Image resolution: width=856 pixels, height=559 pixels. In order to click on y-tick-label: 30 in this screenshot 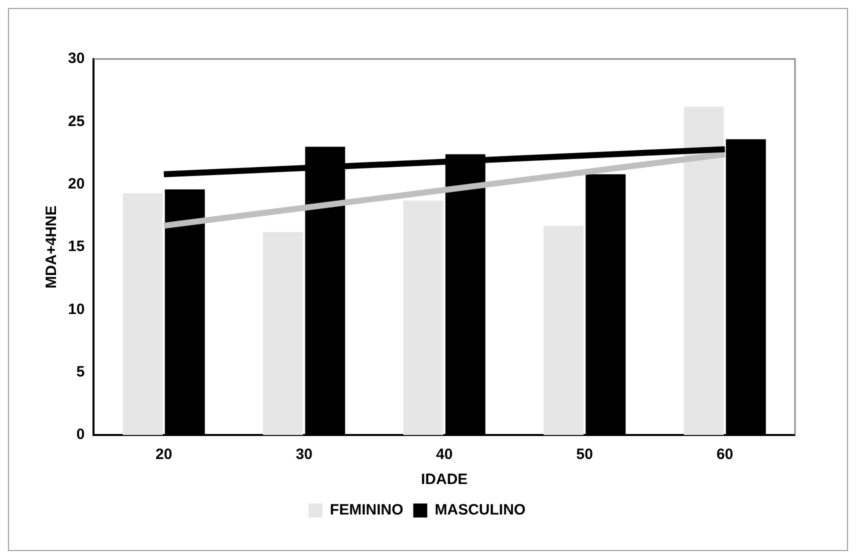, I will do `click(76, 59)`.